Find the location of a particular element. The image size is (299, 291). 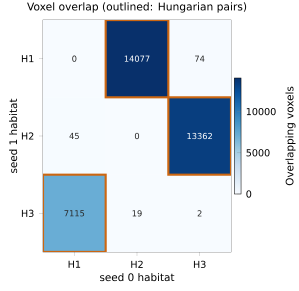

color-bar-title: Overlapping voxels is located at coordinates (290, 136).